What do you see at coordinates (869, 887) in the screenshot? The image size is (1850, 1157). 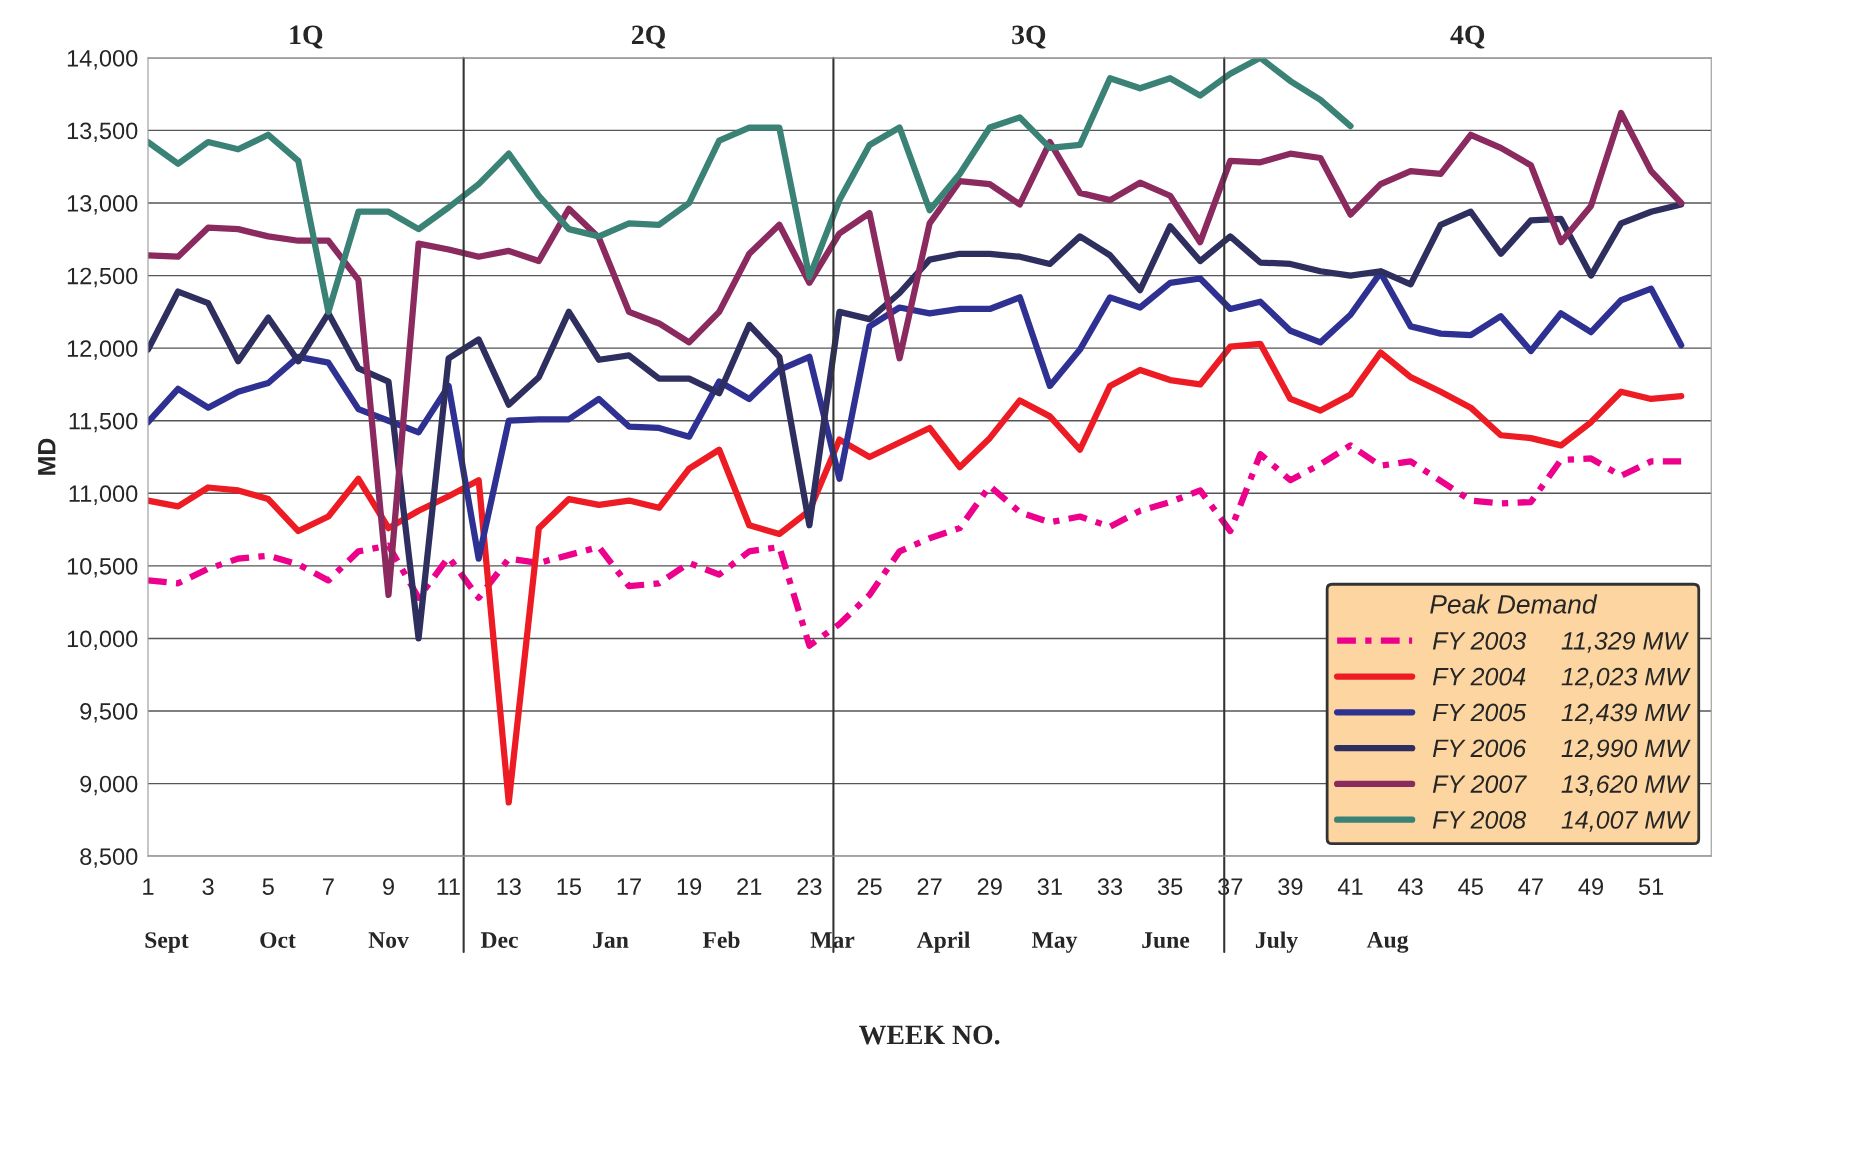 I see `x-tick-label: 25` at bounding box center [869, 887].